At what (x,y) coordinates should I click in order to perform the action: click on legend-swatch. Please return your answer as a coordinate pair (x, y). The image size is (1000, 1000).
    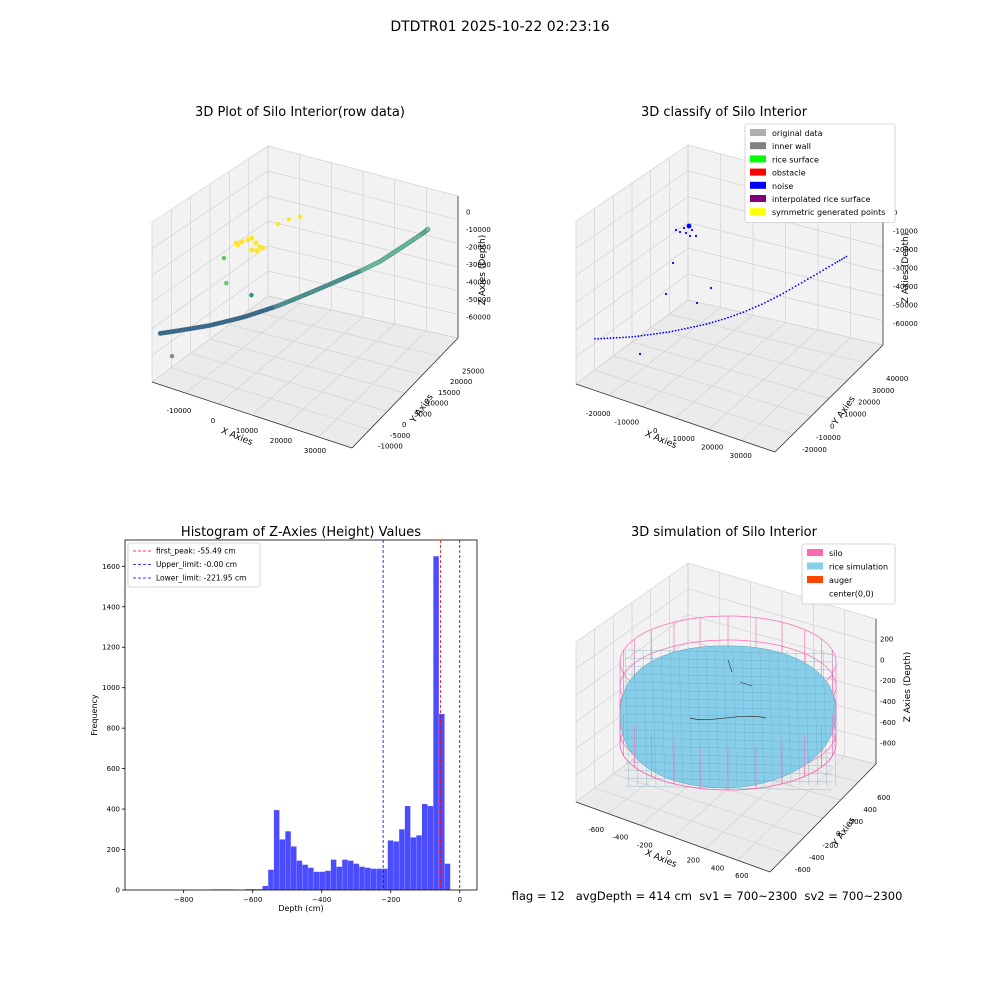
    Looking at the image, I should click on (758, 185).